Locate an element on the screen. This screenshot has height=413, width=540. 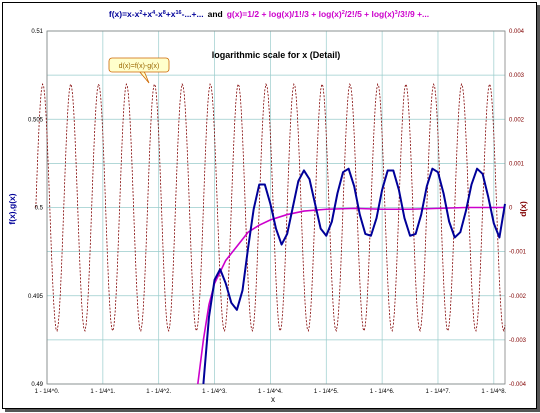
title-f-sup2: 4 is located at coordinates (154, 13).